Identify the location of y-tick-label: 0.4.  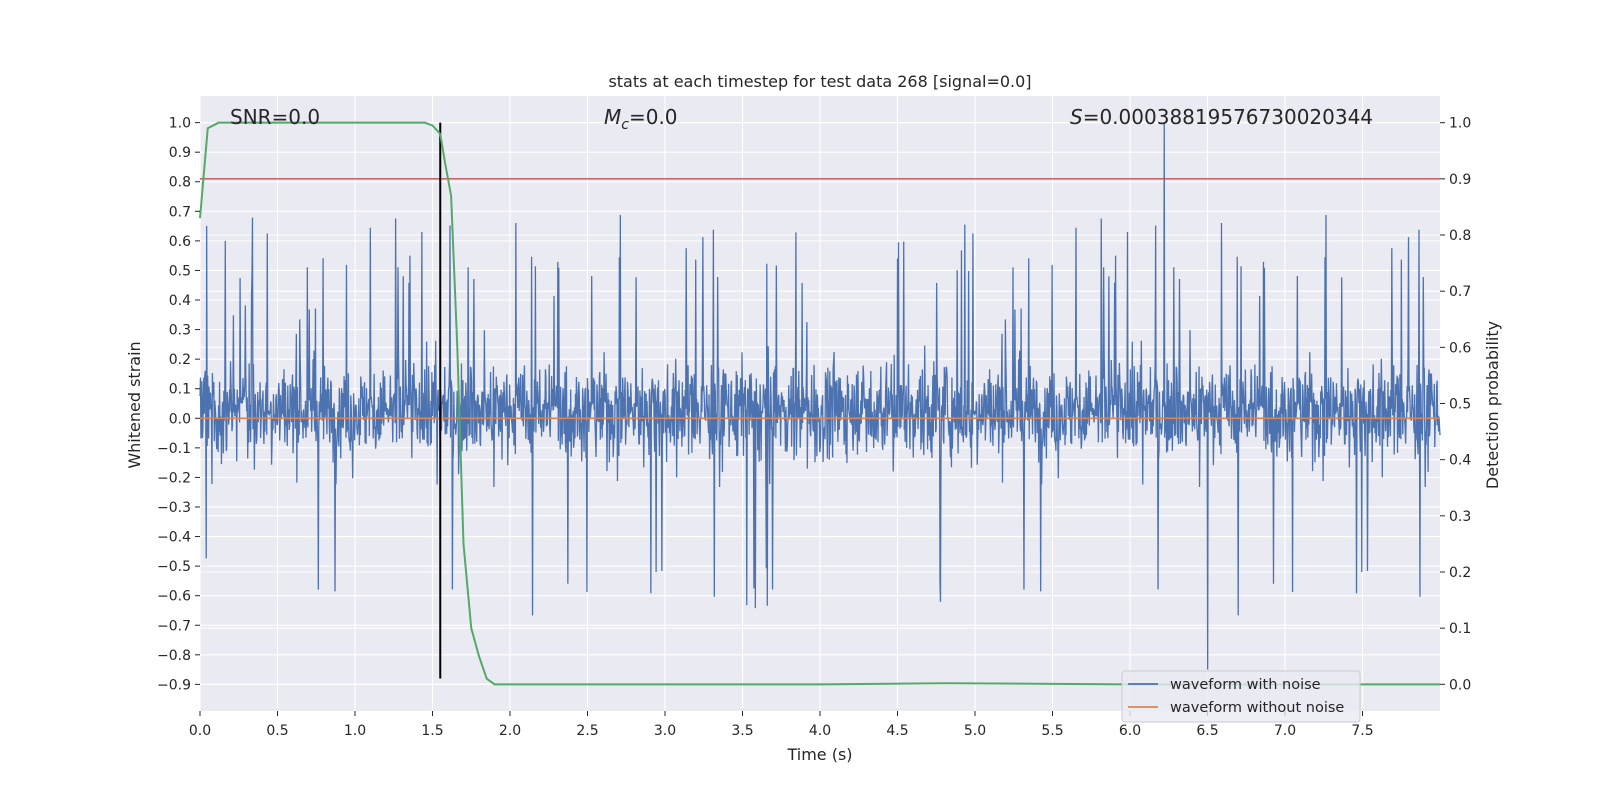
(180, 301).